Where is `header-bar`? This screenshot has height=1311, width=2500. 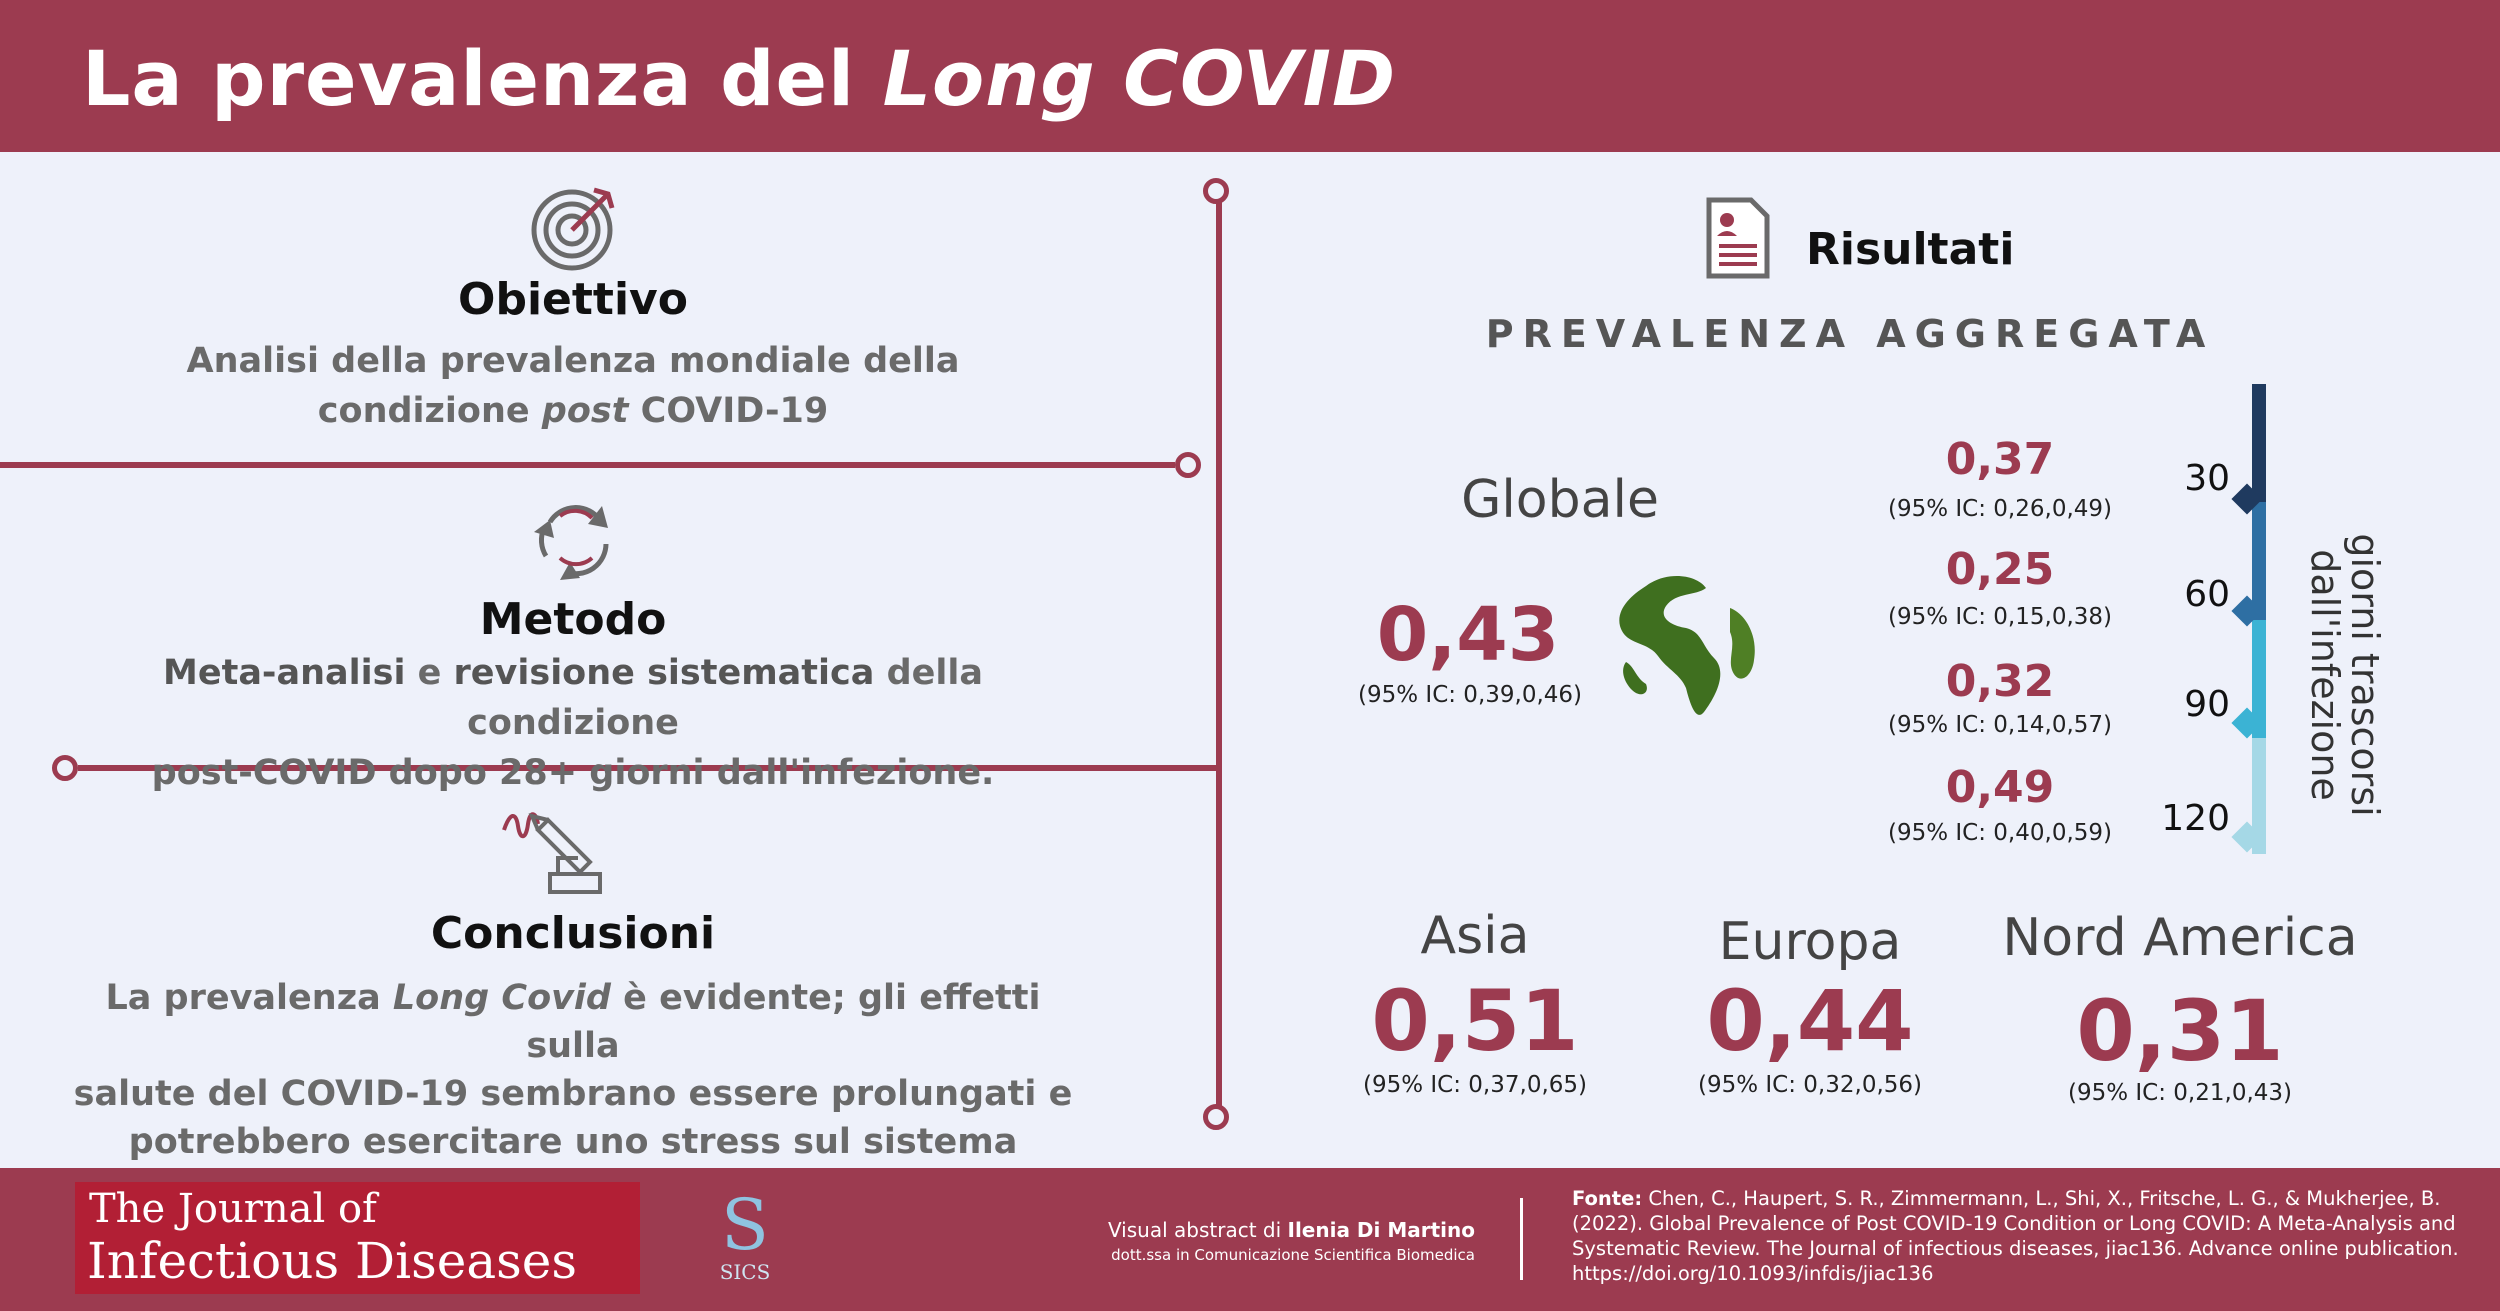
header-bar is located at coordinates (1250, 76).